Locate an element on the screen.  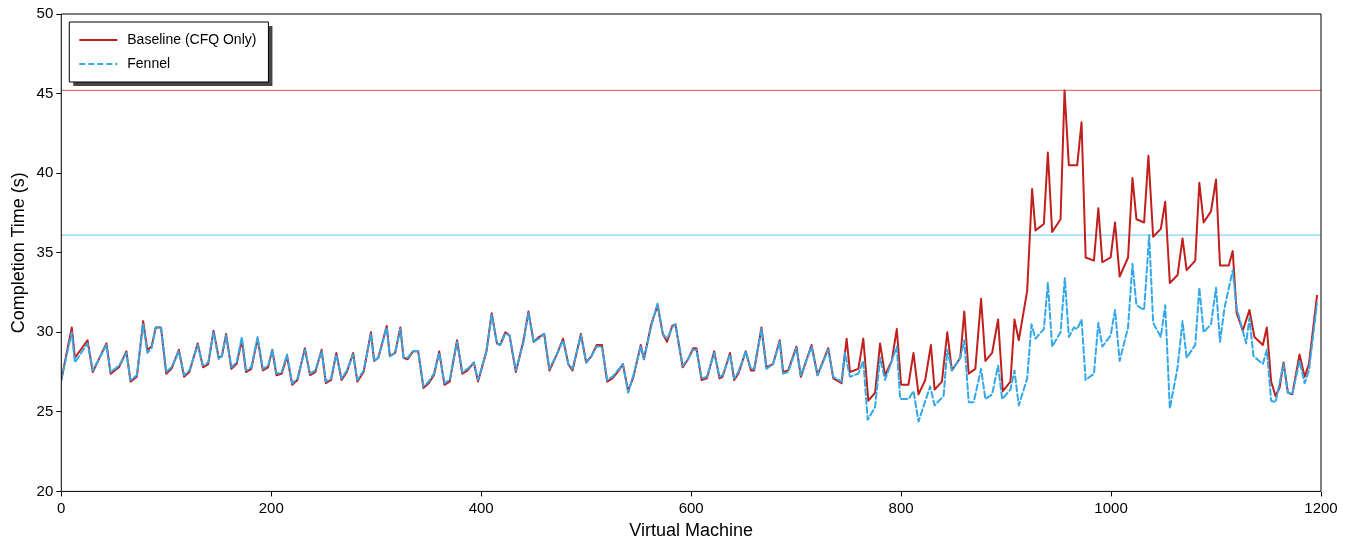
y-tick-label: 40 is located at coordinates (45, 172).